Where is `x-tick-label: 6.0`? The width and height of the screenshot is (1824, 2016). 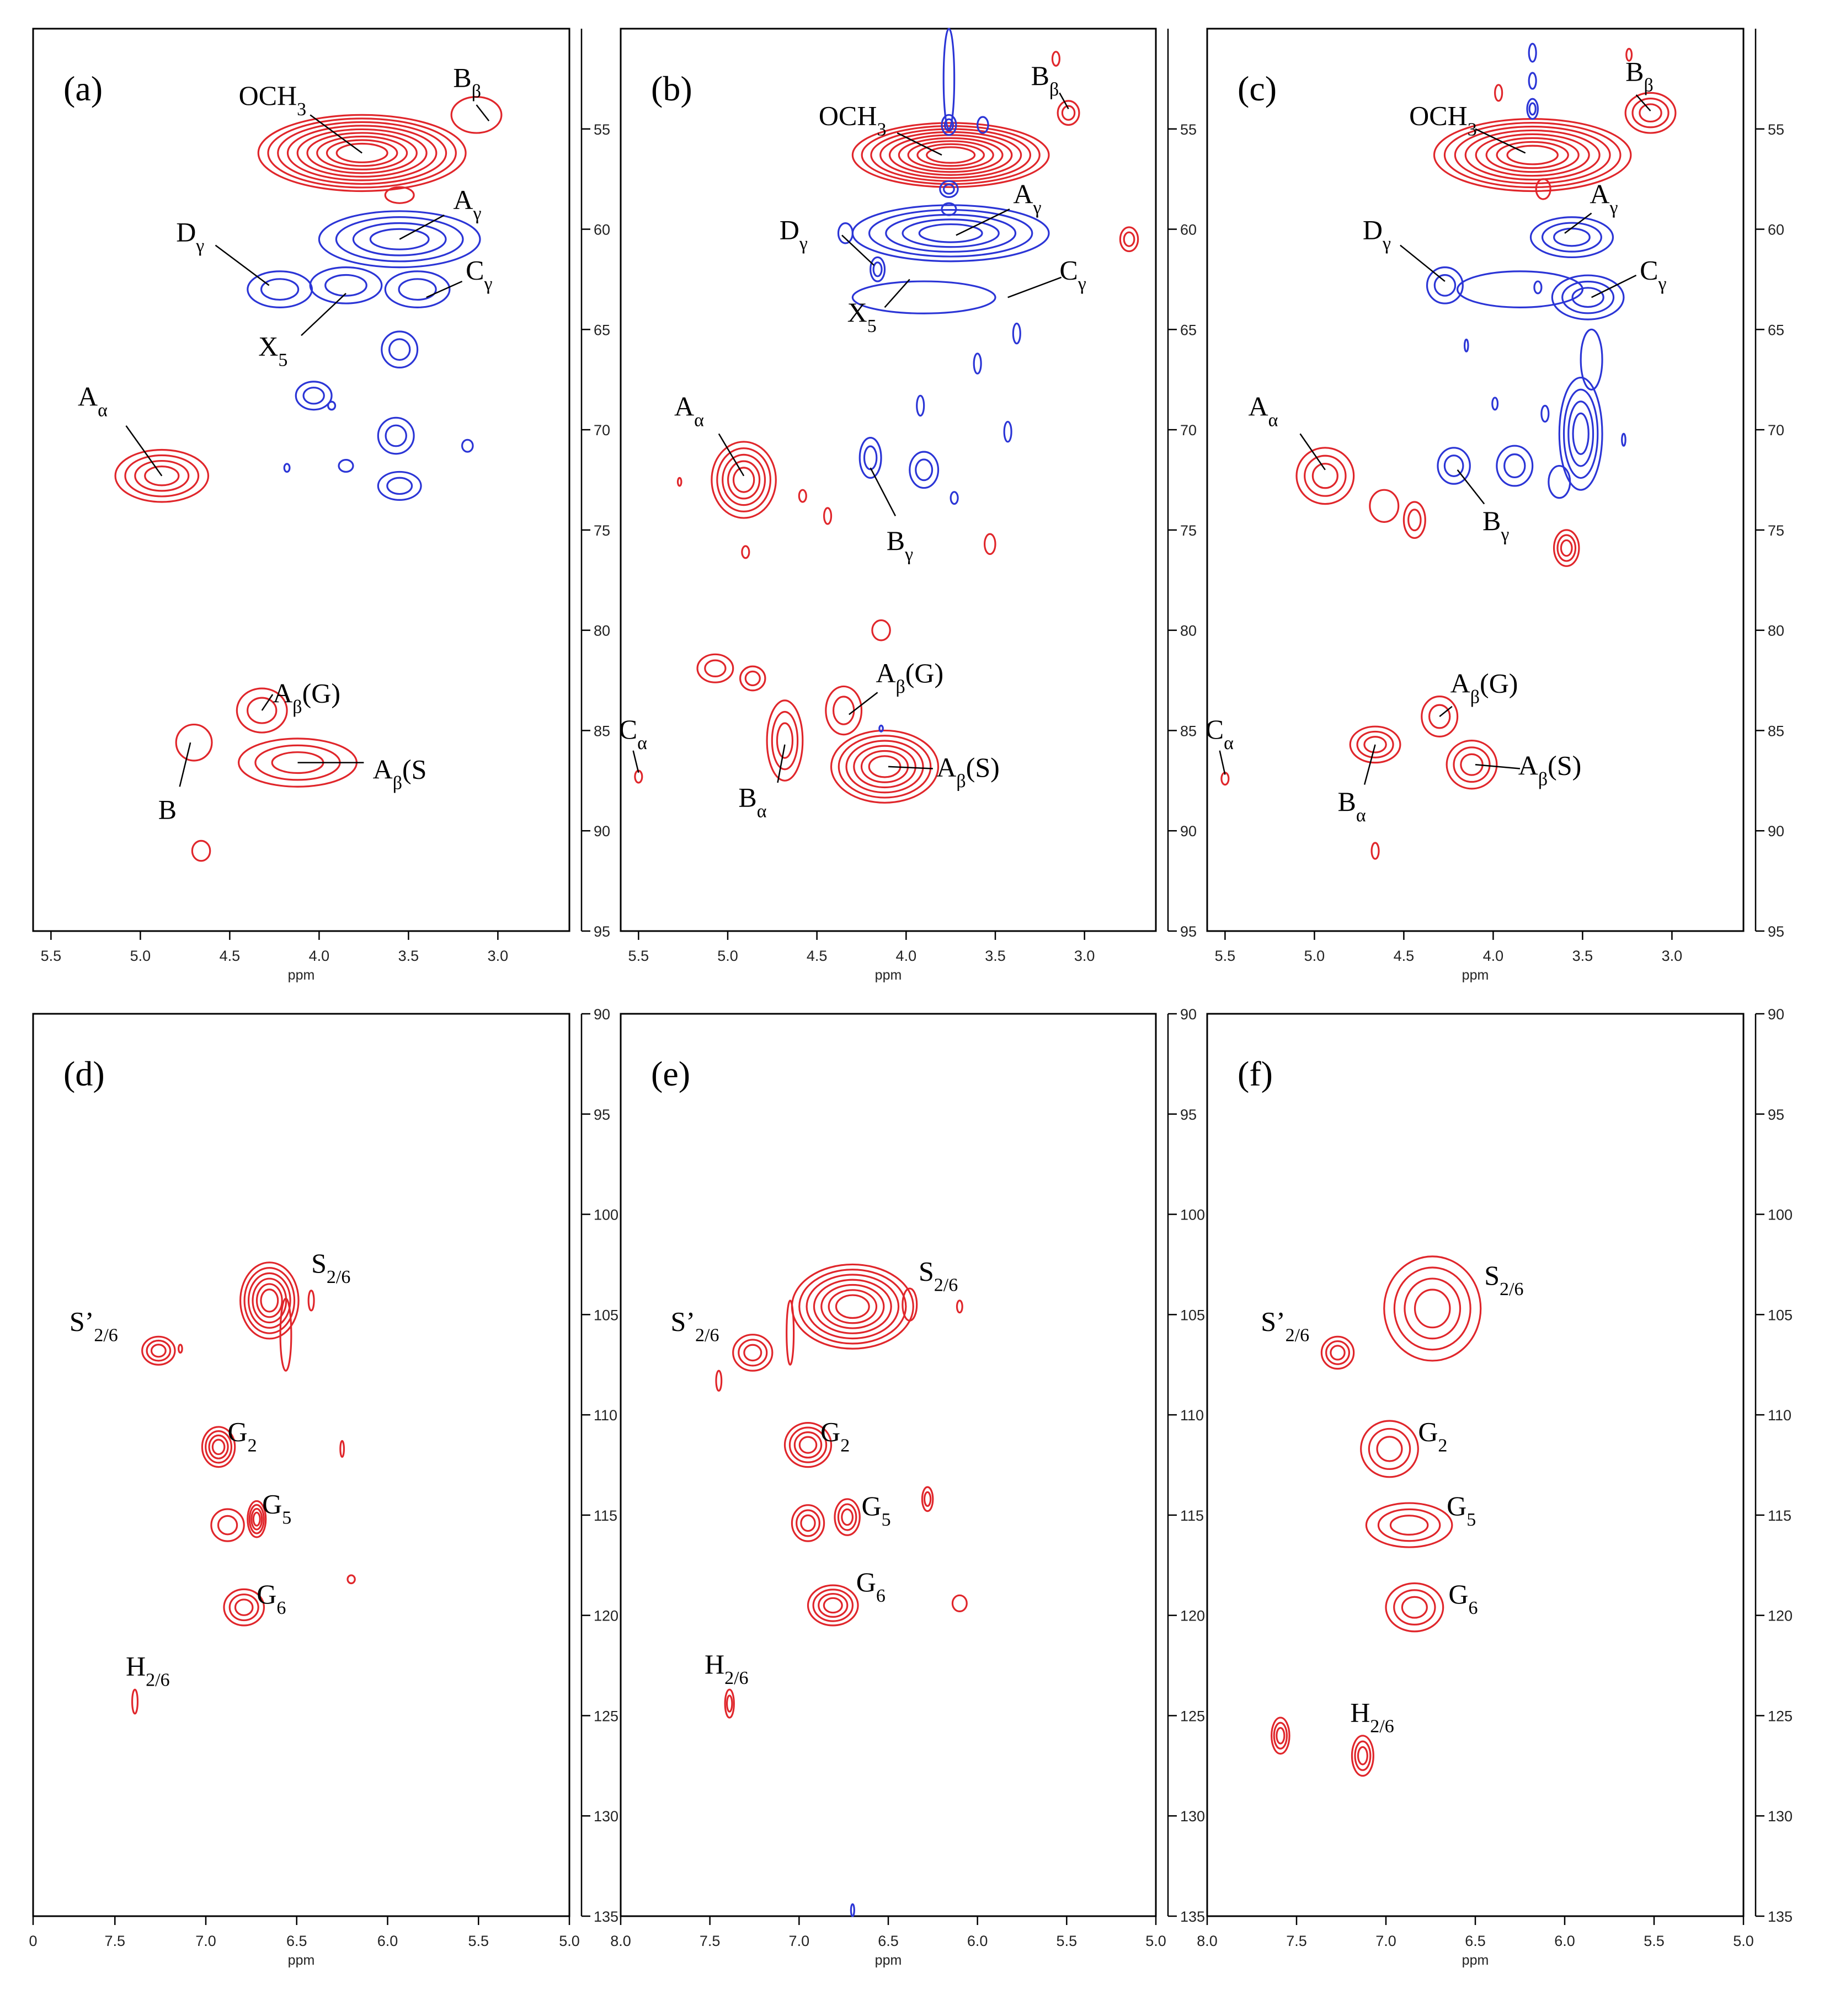 x-tick-label: 6.0 is located at coordinates (1564, 1941).